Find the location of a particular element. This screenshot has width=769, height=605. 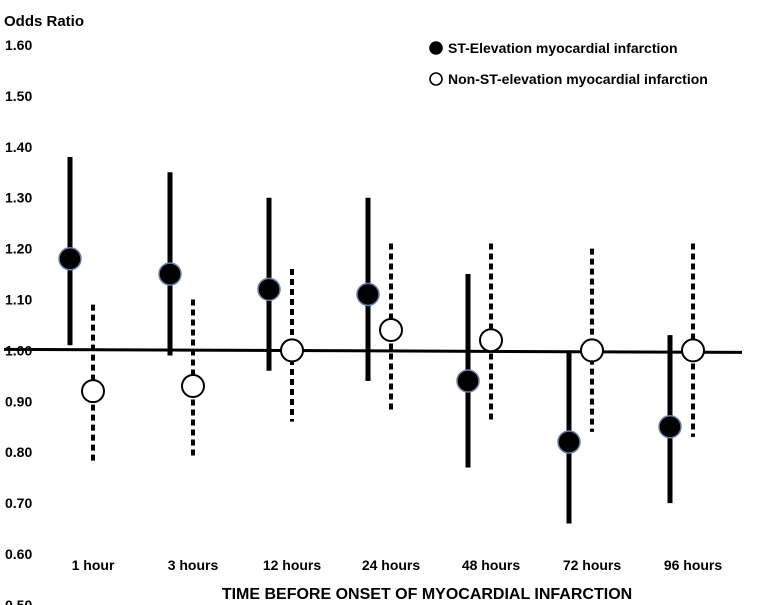

legend-nstemi-marker is located at coordinates (436, 79).